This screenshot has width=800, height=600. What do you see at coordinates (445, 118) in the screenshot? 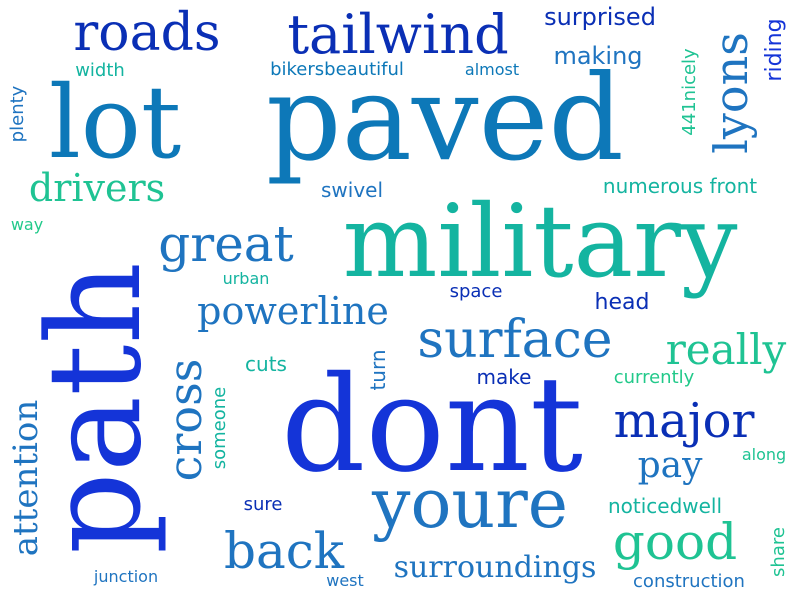
I see `word-paved: paved` at bounding box center [445, 118].